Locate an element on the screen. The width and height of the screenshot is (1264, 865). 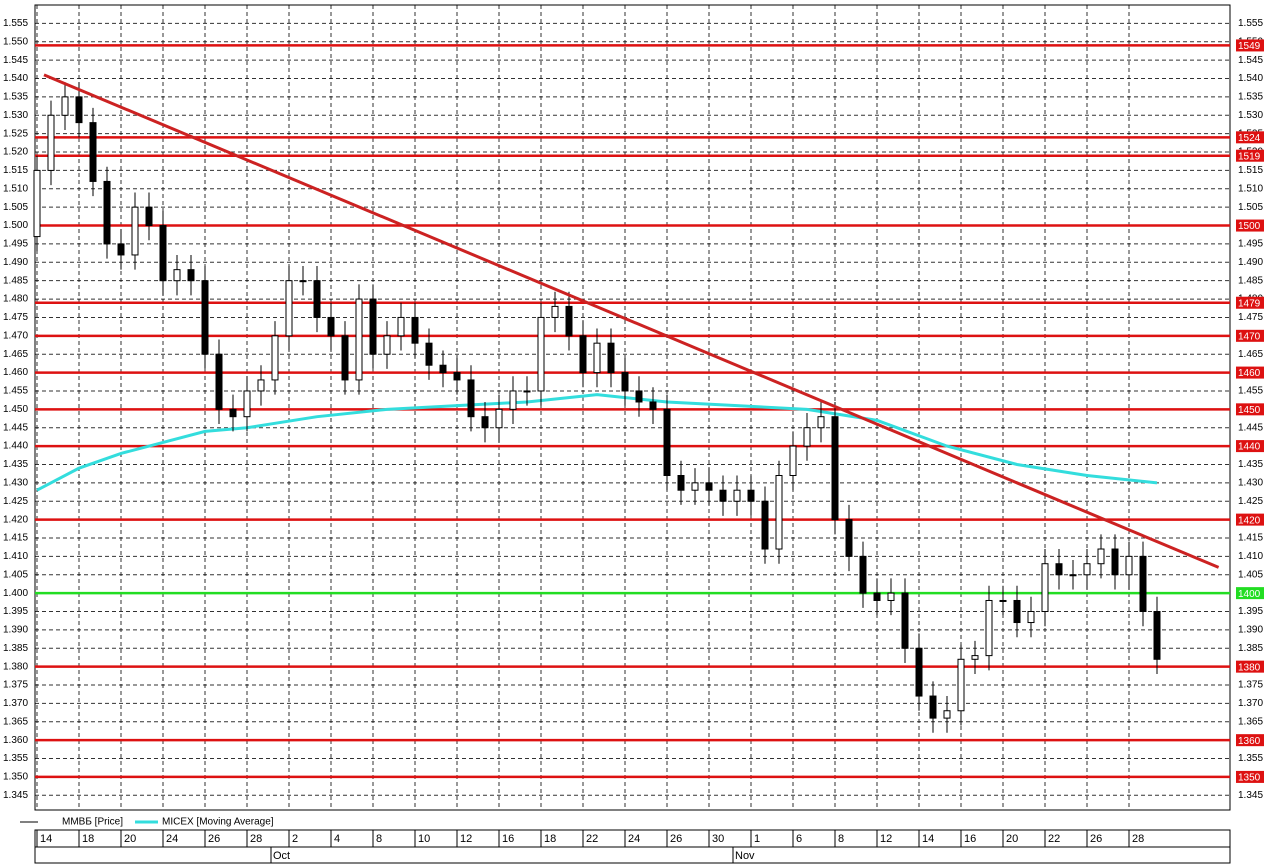
y-tick-label-right: 1.485 is located at coordinates (1250, 280).